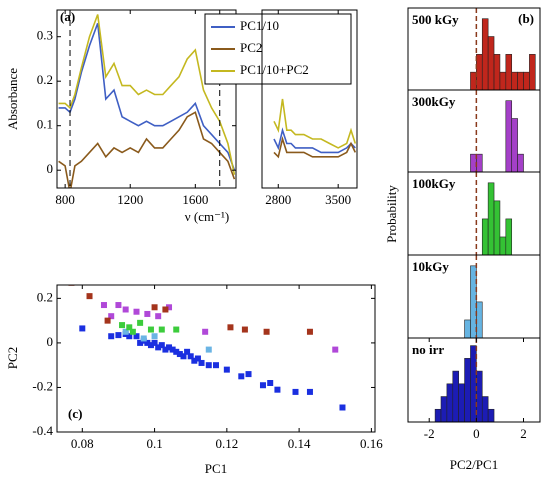 Image resolution: width=550 pixels, height=483 pixels. What do you see at coordinates (428, 349) in the screenshot?
I see `dose-label: no irr` at bounding box center [428, 349].